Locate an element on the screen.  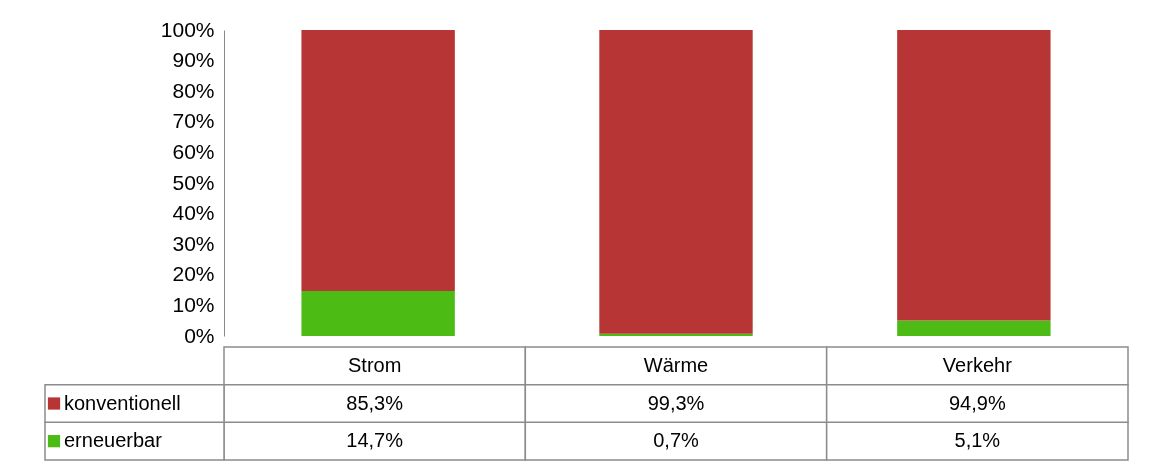
x-tick-label: Strom is located at coordinates (374, 364).